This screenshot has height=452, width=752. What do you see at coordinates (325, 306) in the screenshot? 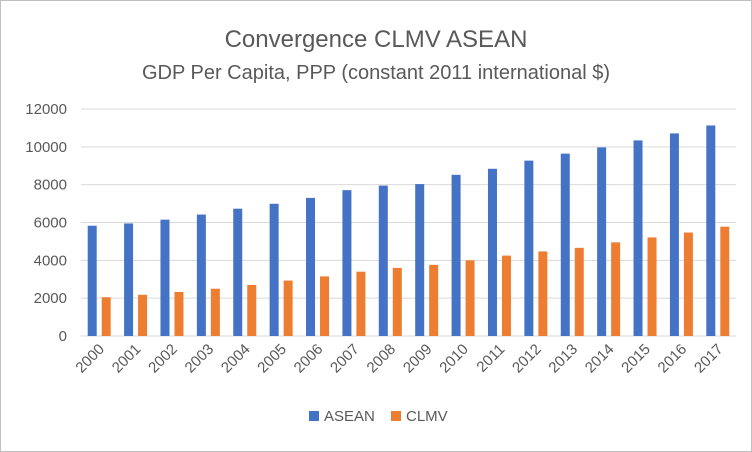
I see `bar-clmv-2006` at bounding box center [325, 306].